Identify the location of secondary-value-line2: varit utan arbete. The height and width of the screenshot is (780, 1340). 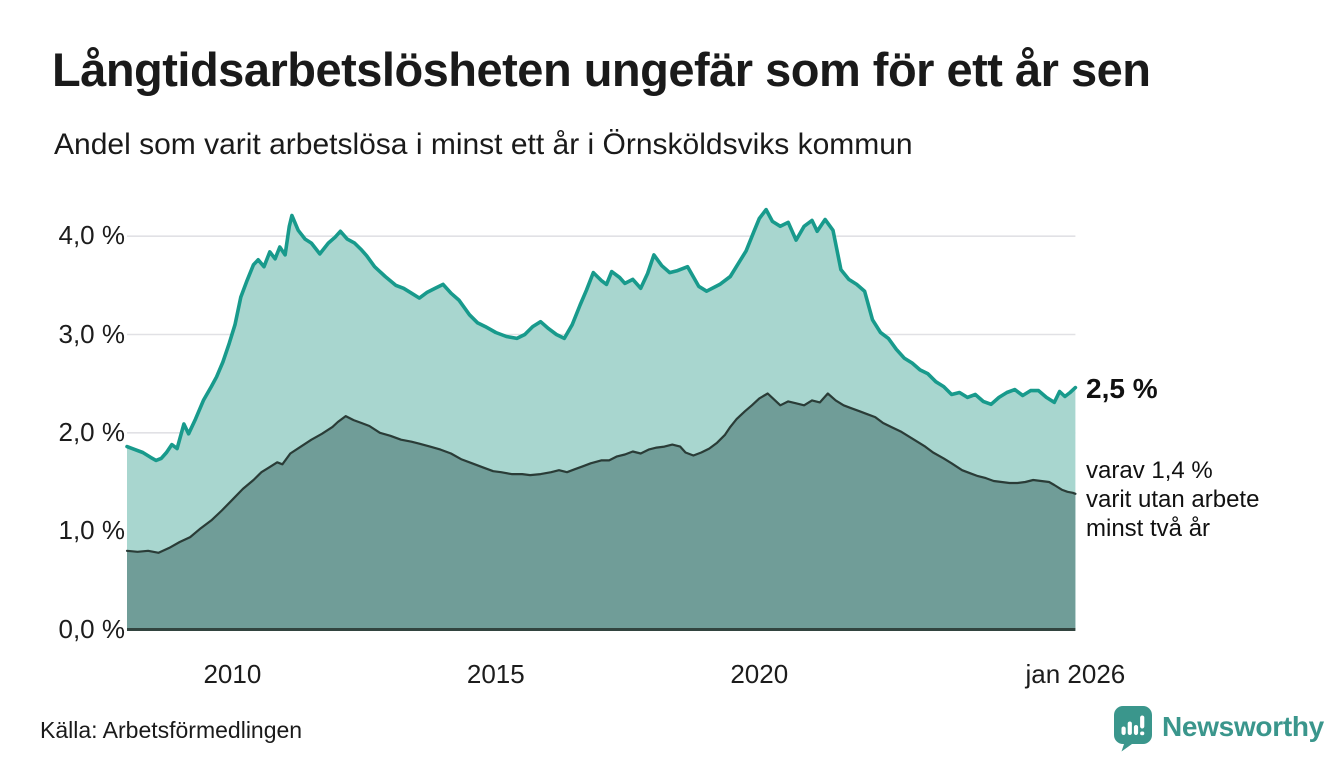
(1173, 499).